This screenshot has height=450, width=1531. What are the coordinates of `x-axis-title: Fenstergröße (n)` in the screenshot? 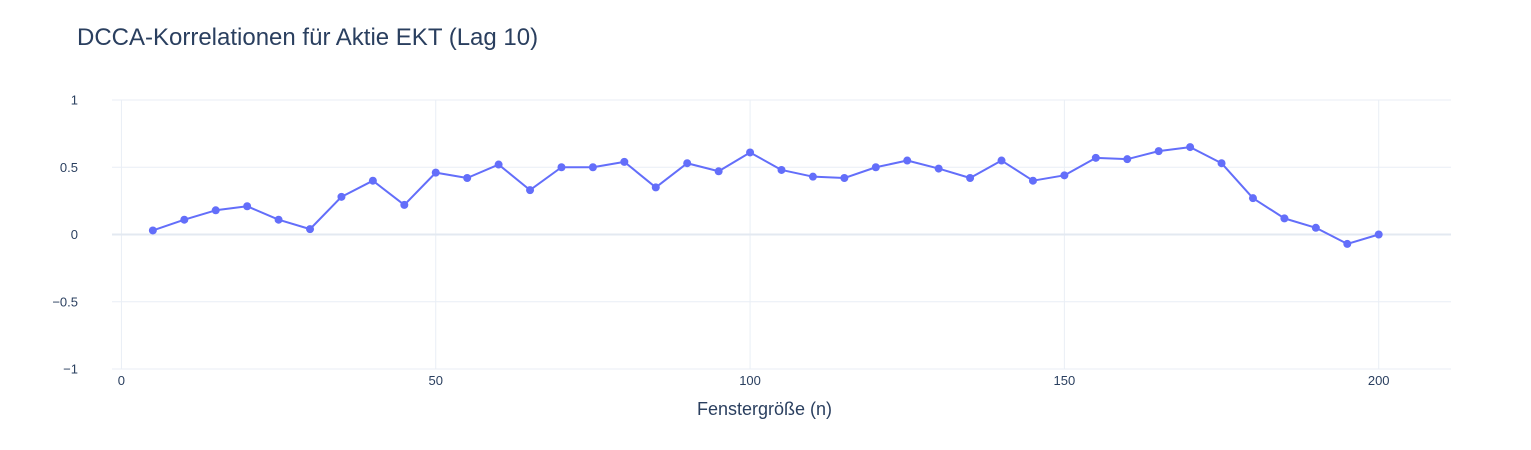 It's located at (764, 409).